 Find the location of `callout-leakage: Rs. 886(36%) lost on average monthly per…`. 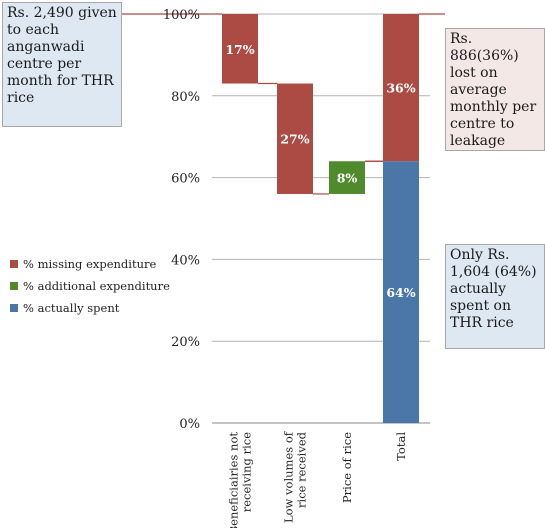

callout-leakage: Rs. 886(36%) lost on average monthly per… is located at coordinates (495, 89).